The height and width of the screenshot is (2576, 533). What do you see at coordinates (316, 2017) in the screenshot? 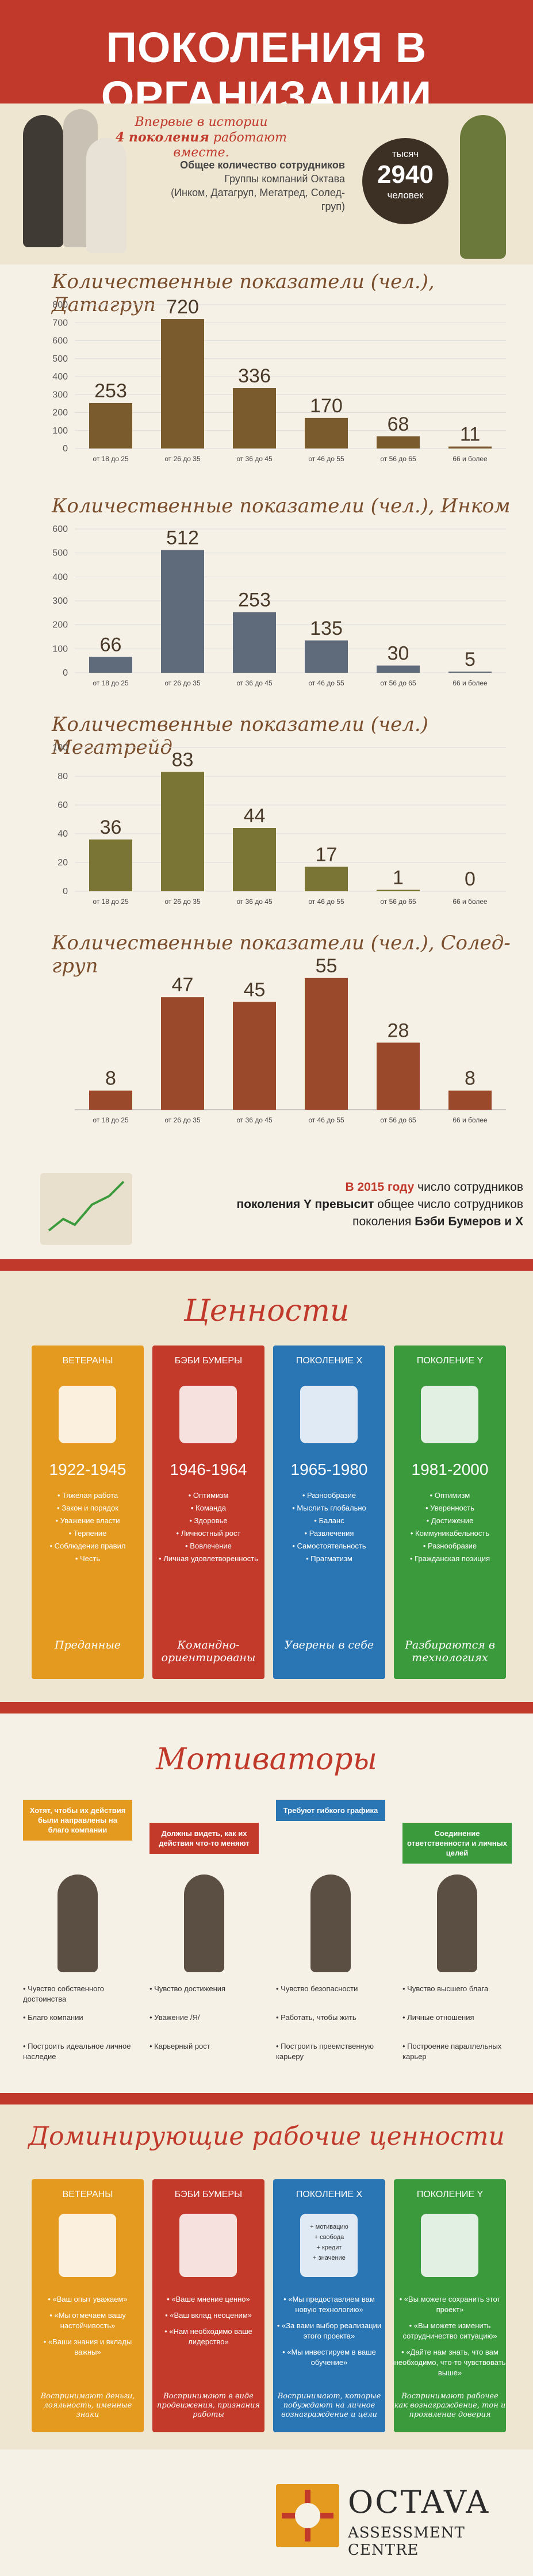
I see `motivator-item: • Работать, чтобы жить` at bounding box center [316, 2017].